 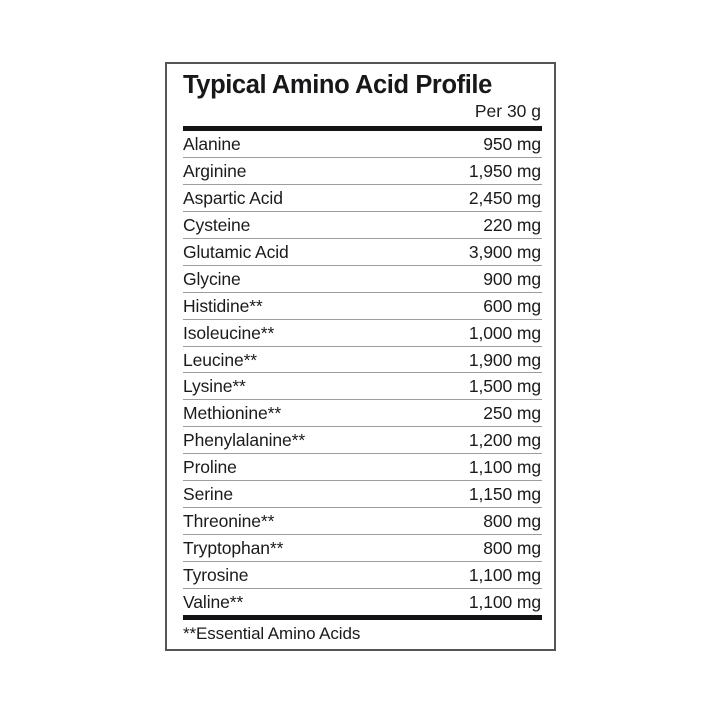 What do you see at coordinates (362, 441) in the screenshot?
I see `table-row: Phenylalanine** 1,200 mg` at bounding box center [362, 441].